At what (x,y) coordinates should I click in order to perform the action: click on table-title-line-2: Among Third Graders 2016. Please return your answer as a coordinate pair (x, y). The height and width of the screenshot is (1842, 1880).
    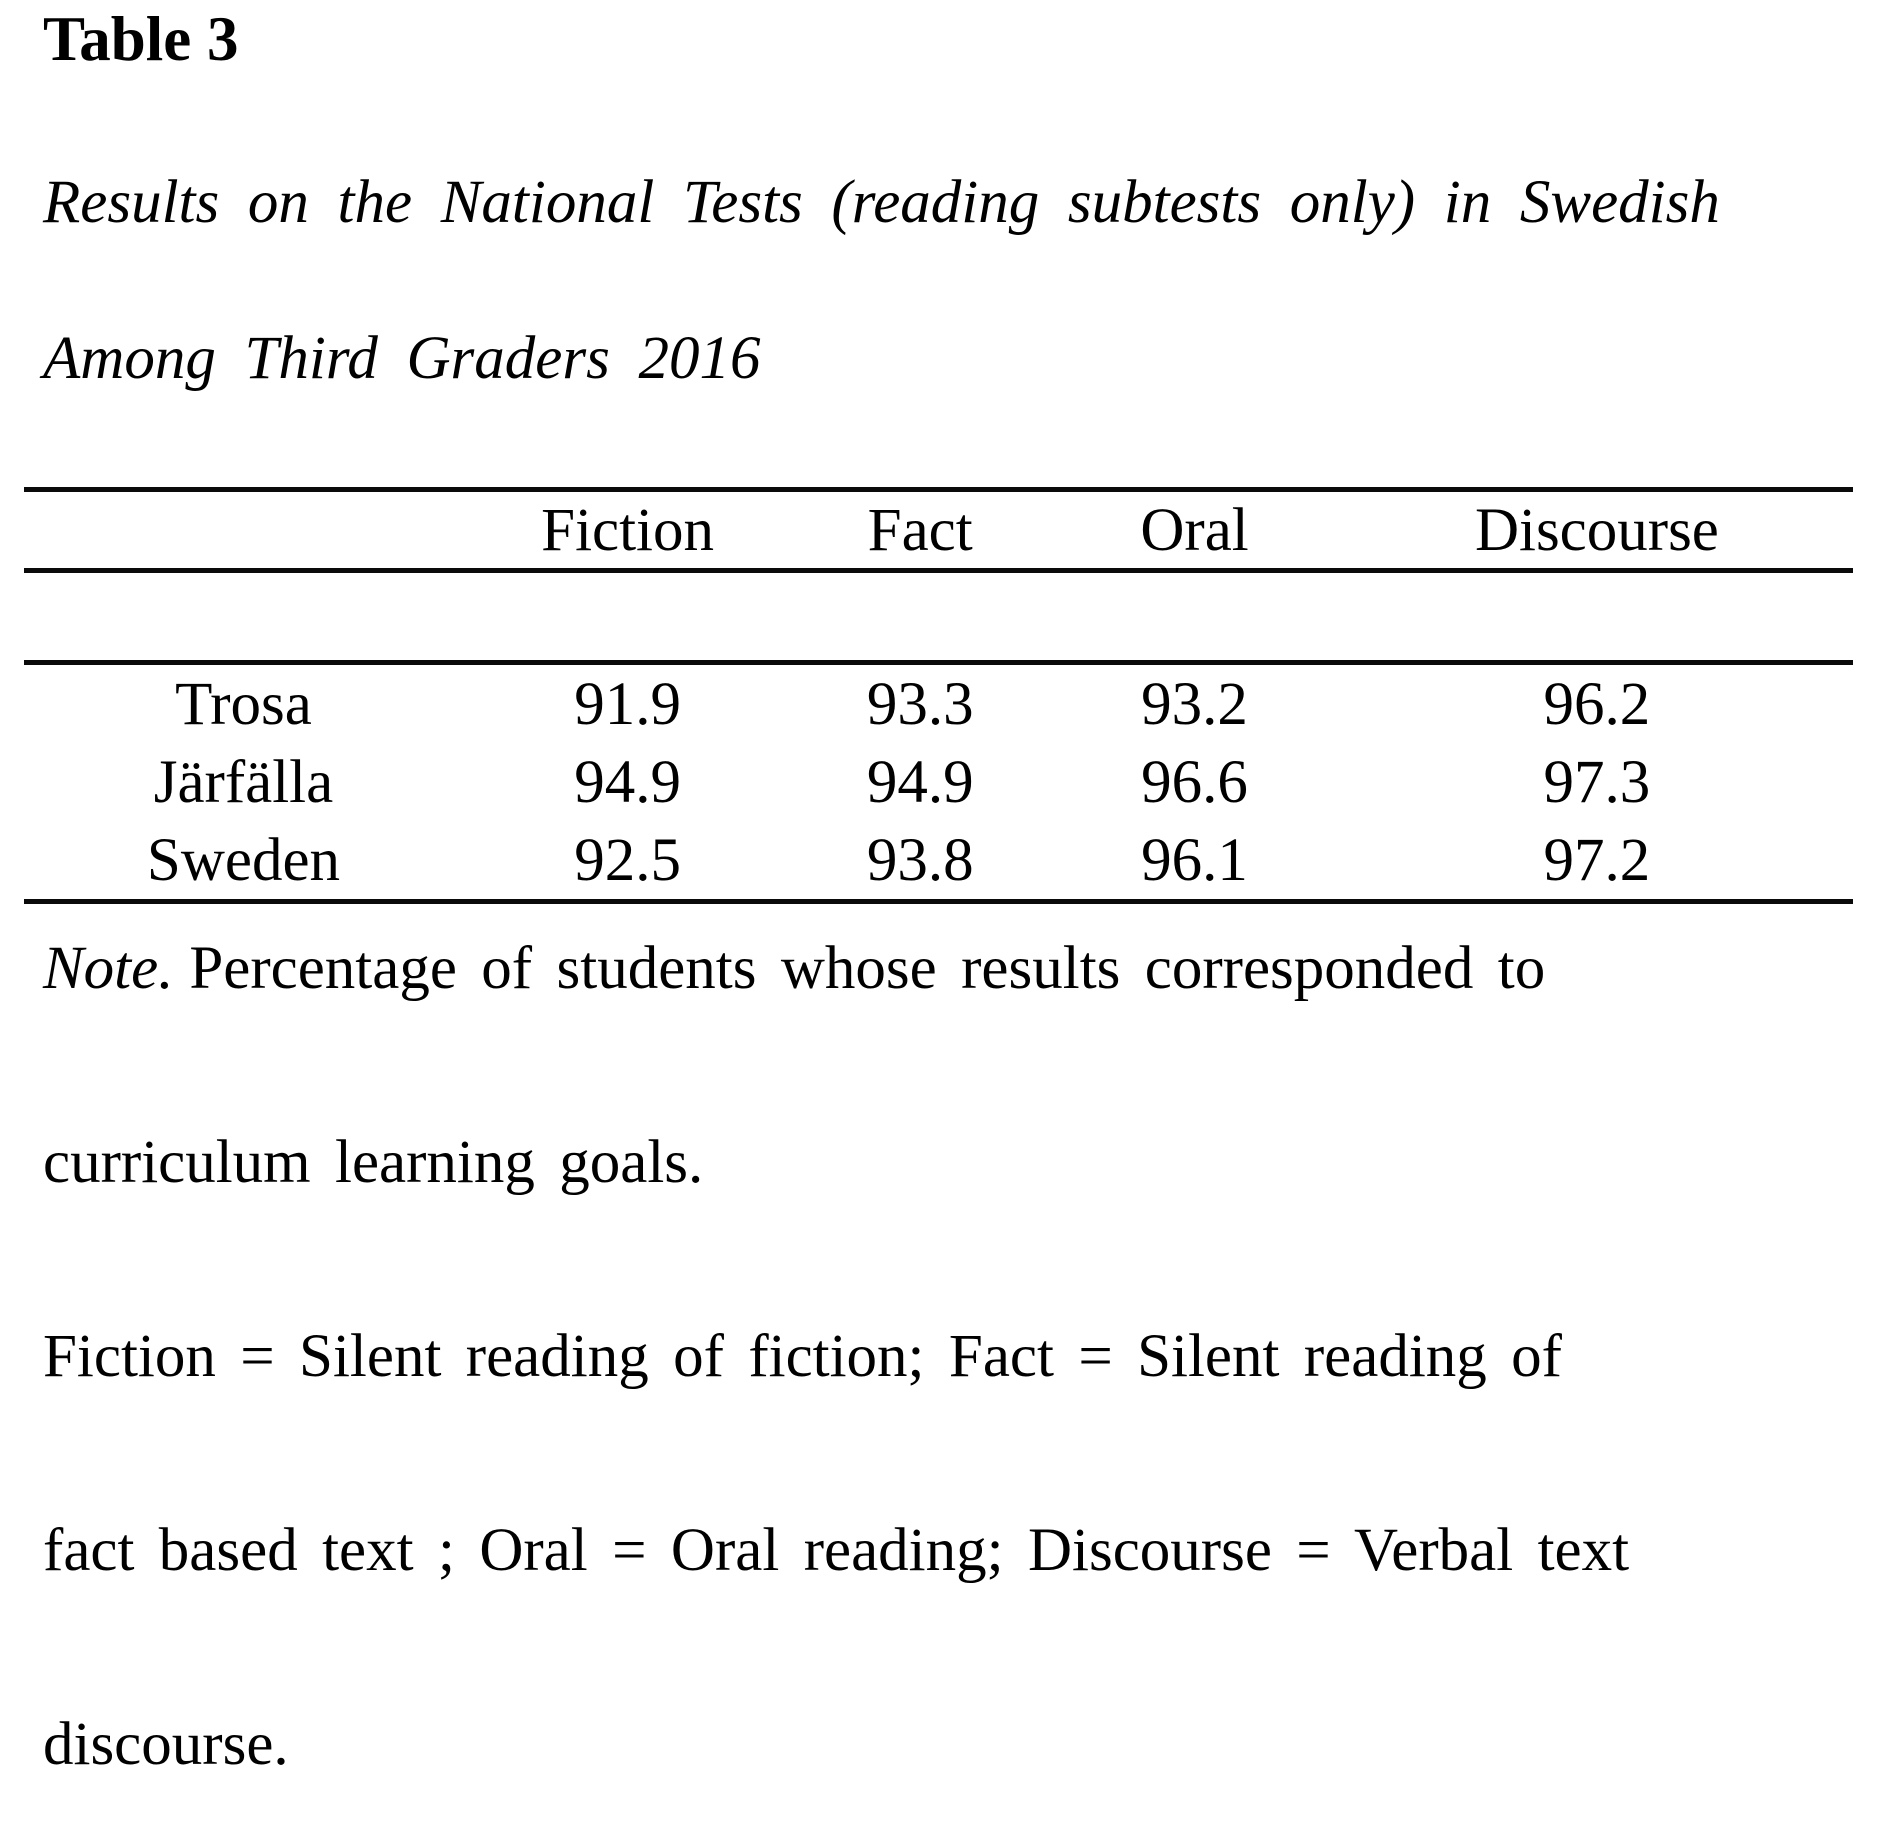
    Looking at the image, I should click on (402, 358).